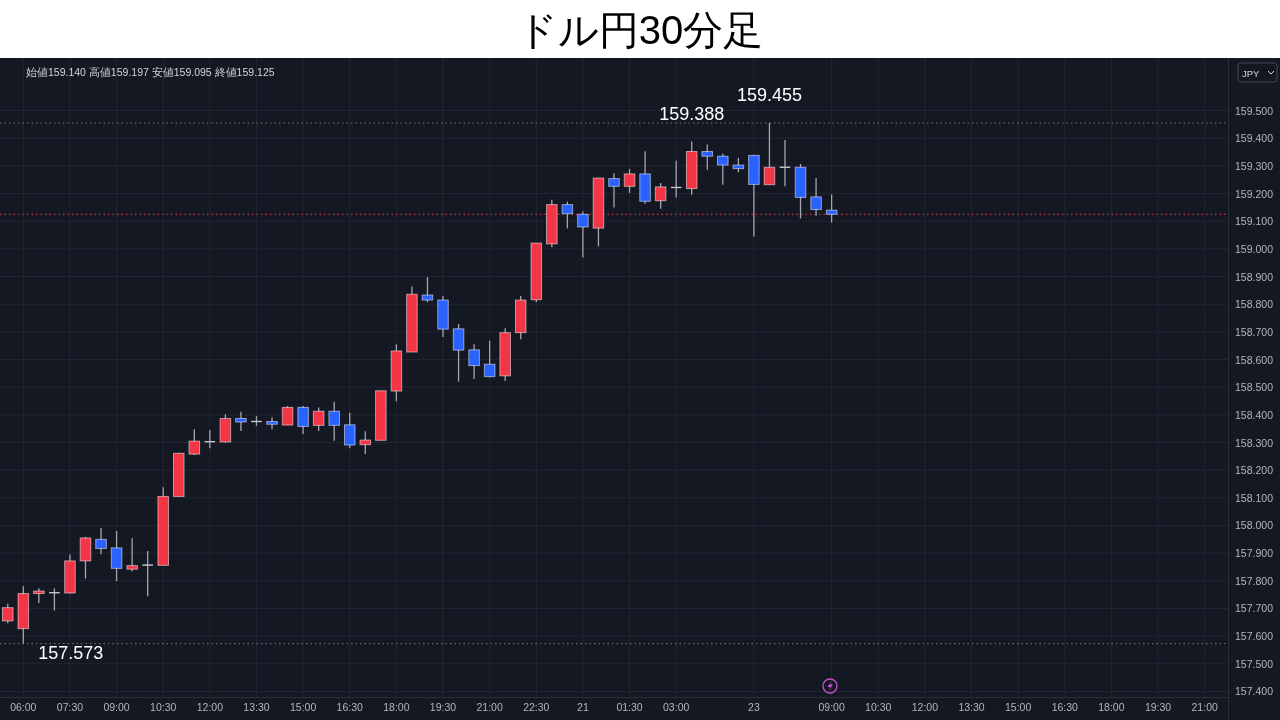  What do you see at coordinates (1254, 636) in the screenshot?
I see `y-tick-label: 157.600` at bounding box center [1254, 636].